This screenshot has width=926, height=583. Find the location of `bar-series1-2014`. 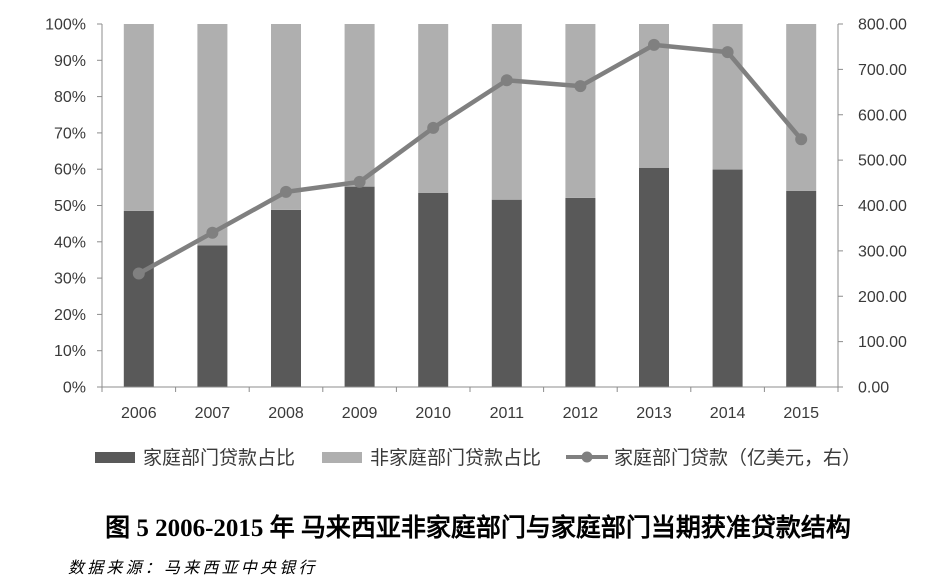

bar-series1-2014 is located at coordinates (727, 278).